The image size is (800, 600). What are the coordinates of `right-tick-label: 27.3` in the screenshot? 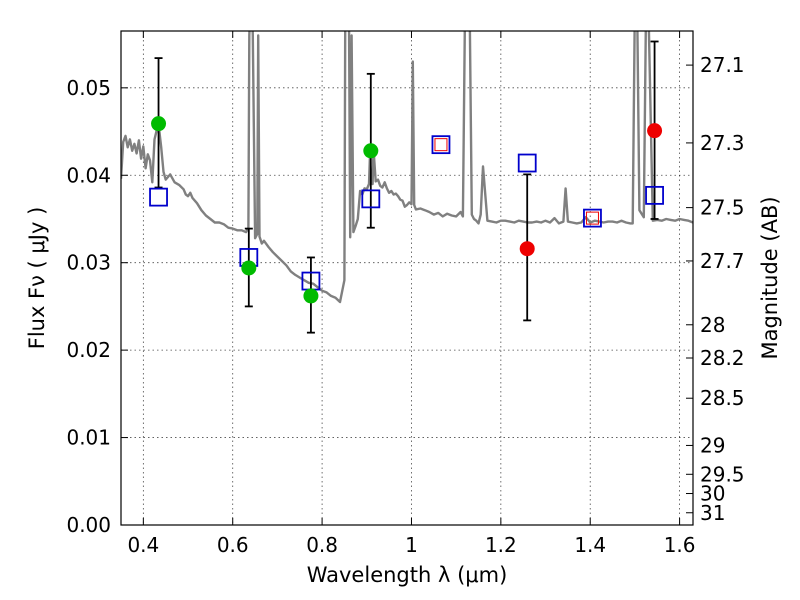 It's located at (722, 143).